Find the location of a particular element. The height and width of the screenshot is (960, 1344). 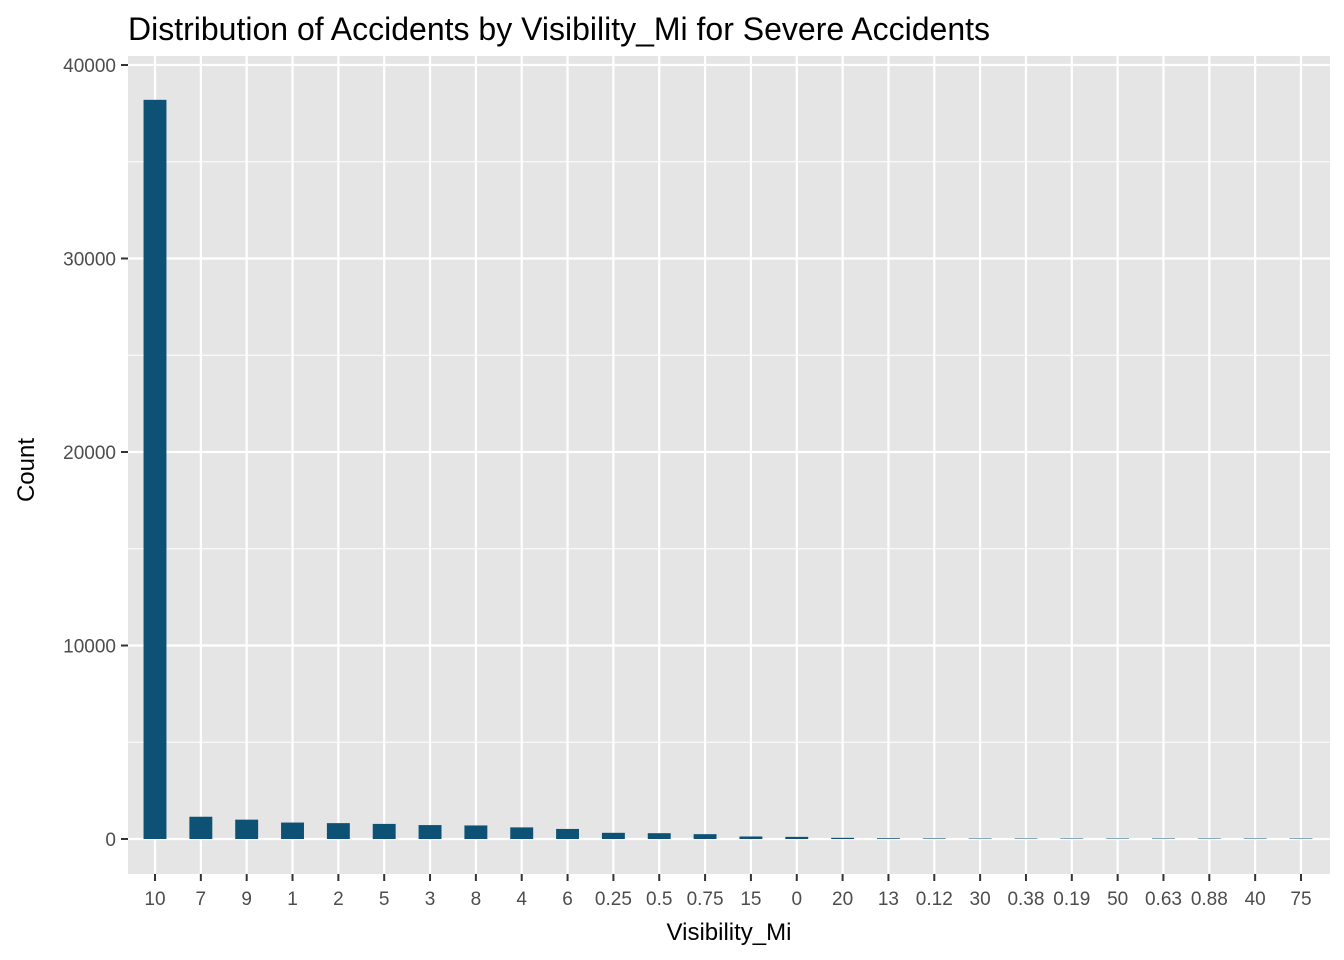

x-tick-label: 0.75 is located at coordinates (705, 899).